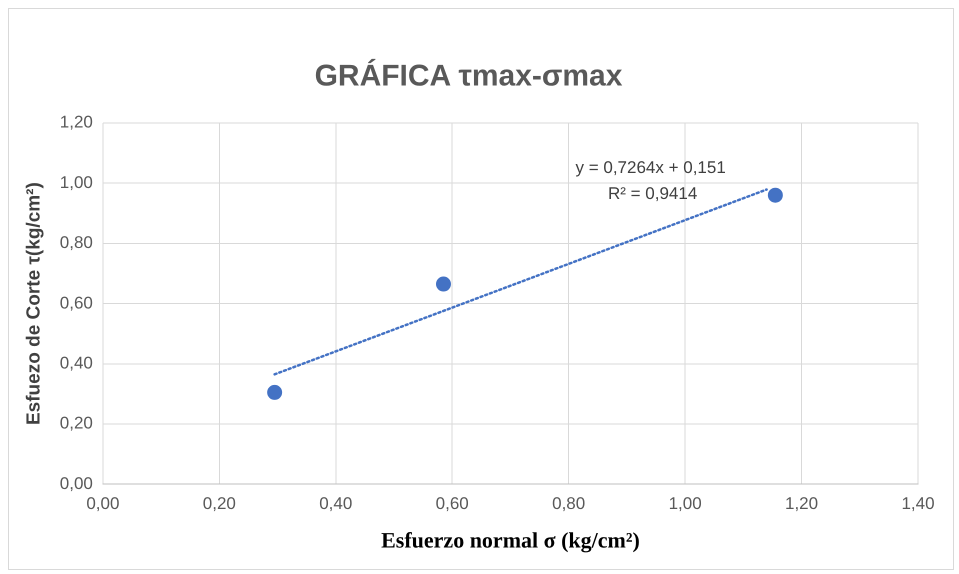 This screenshot has width=959, height=574. I want to click on x-tick-label: 1,20, so click(801, 504).